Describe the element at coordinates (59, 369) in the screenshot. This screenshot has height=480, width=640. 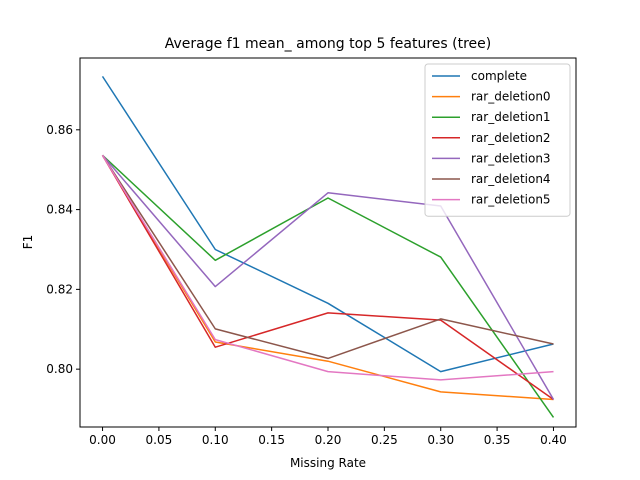
I see `y-tick-label: 0.80` at that location.